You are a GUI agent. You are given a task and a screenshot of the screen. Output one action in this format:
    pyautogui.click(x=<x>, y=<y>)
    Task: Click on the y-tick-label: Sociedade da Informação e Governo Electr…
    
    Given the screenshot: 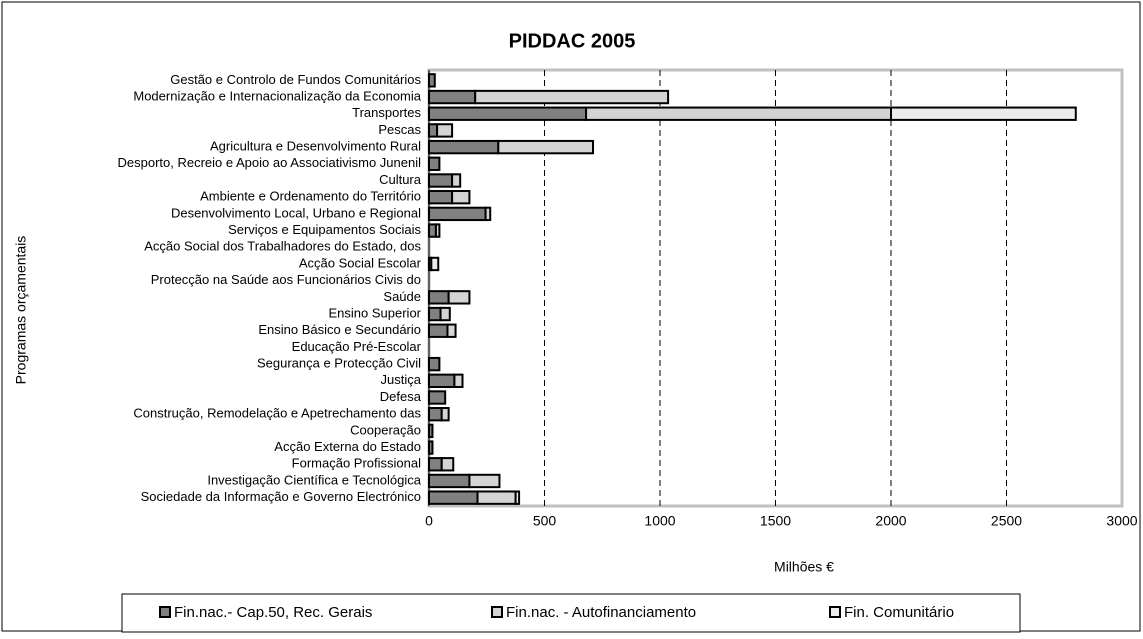 What is the action you would take?
    pyautogui.click(x=281, y=496)
    